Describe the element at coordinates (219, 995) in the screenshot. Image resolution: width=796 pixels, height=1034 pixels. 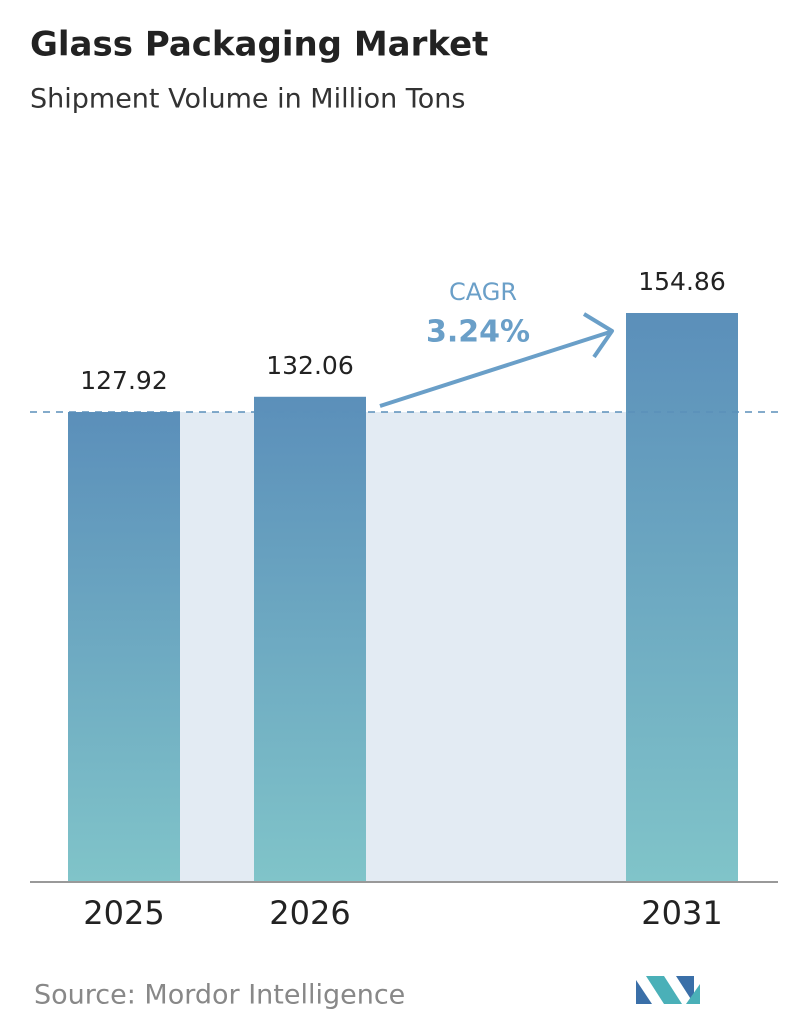
I see `source: Source: Mordor Intelligence` at that location.